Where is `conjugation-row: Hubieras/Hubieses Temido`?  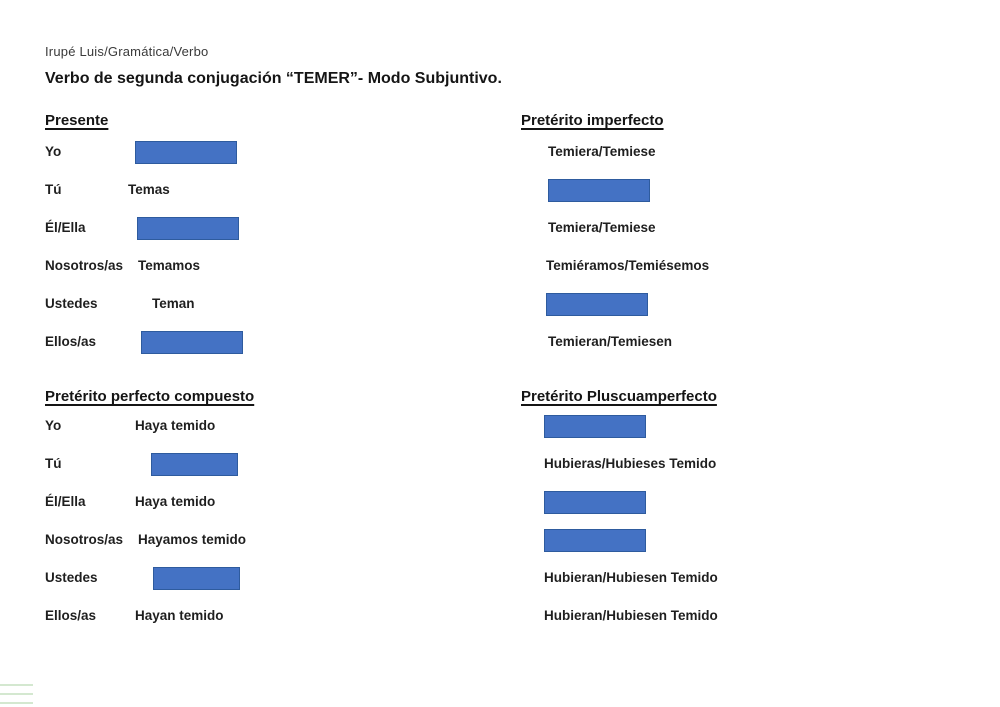
conjugation-row: Hubieras/Hubieses Temido is located at coordinates (736, 472).